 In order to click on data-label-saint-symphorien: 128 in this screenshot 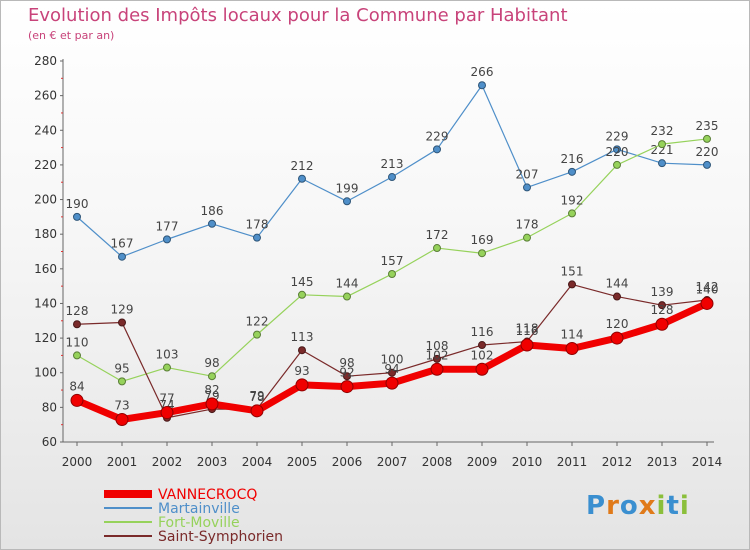, I will do `click(77, 311)`.